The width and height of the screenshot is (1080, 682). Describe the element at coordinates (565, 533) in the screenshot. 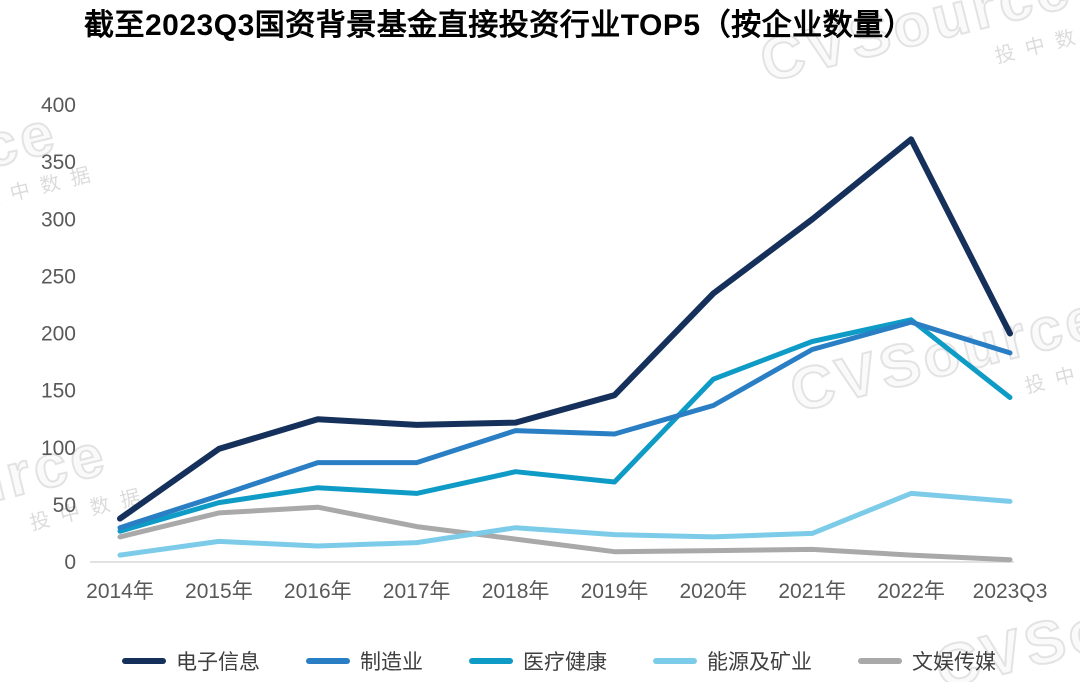

I see `series-line-media-entertainment` at that location.